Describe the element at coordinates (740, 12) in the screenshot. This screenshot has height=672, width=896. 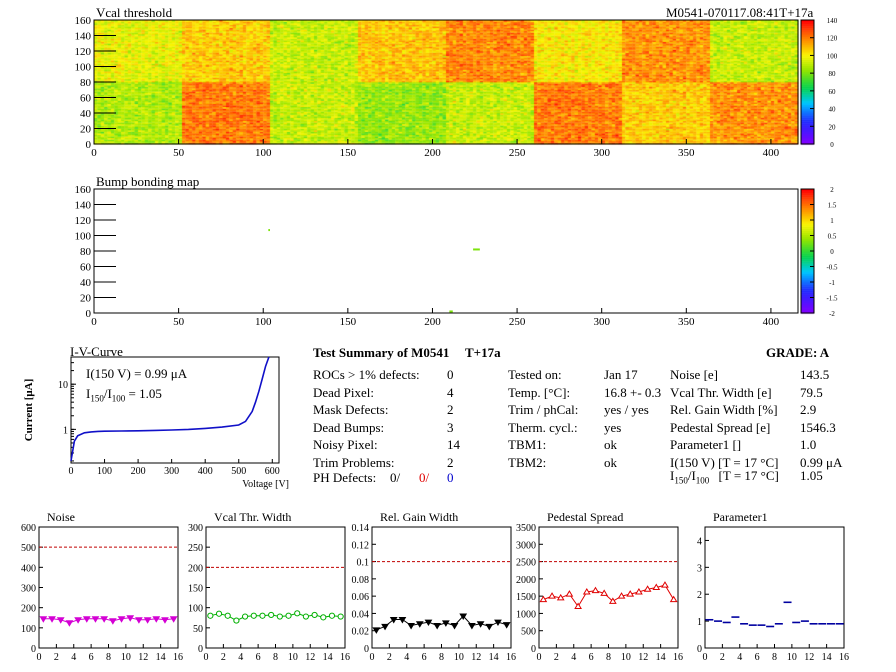
I see `module-id-label: M0541-070117.08:41T+17a` at that location.